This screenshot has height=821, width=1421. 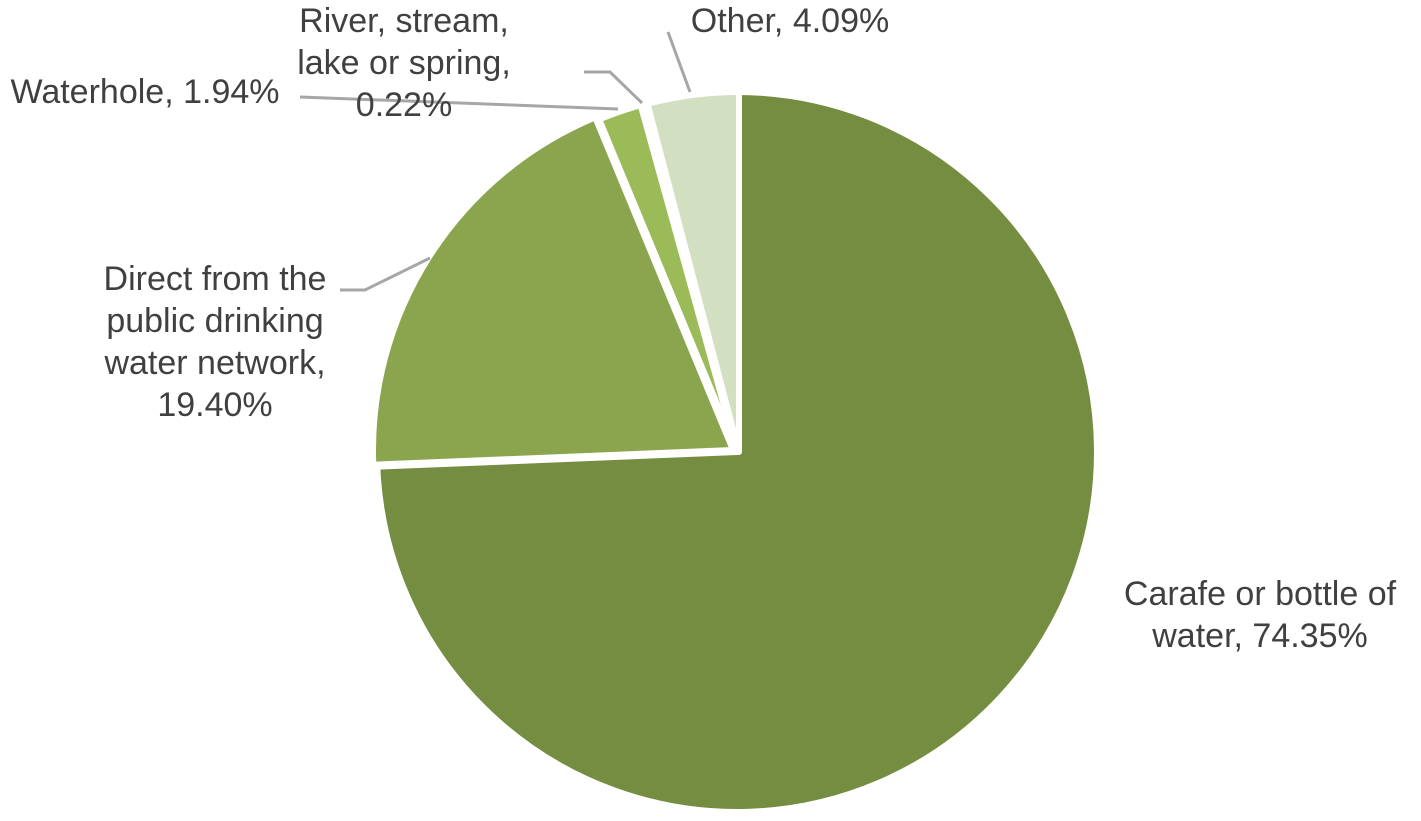 I want to click on data-label-line: 19.40%, so click(x=214, y=405).